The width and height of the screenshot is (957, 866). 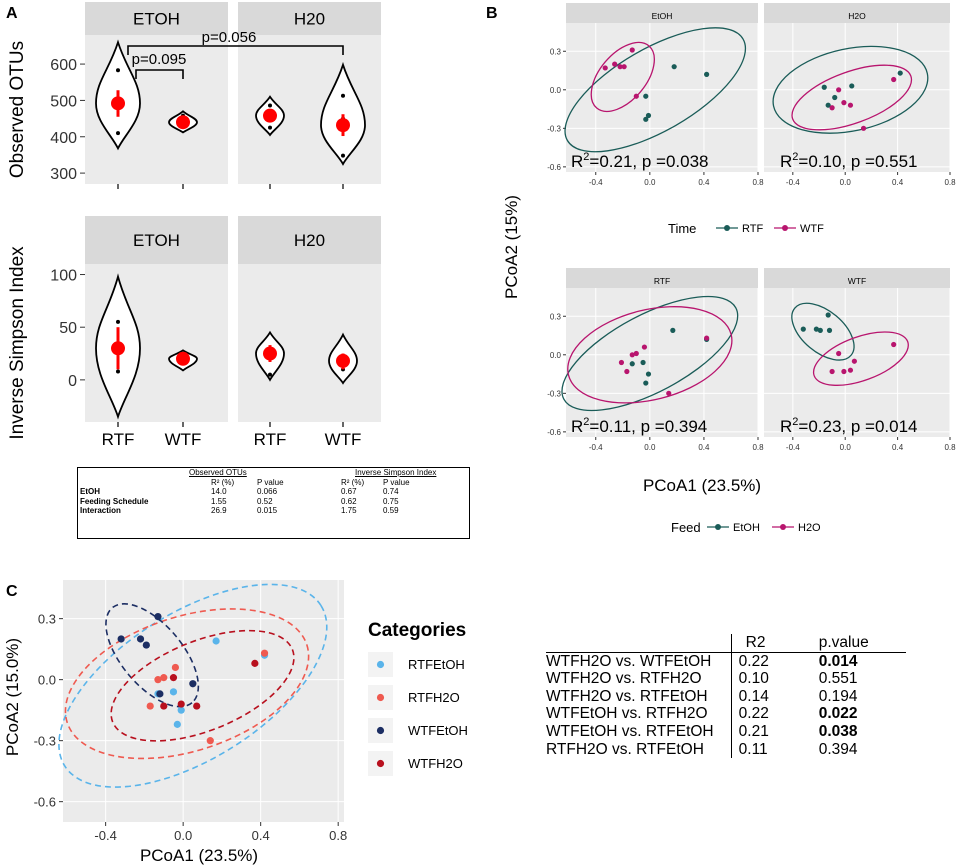 I want to click on stats-cell: 26.9, so click(x=219, y=510).